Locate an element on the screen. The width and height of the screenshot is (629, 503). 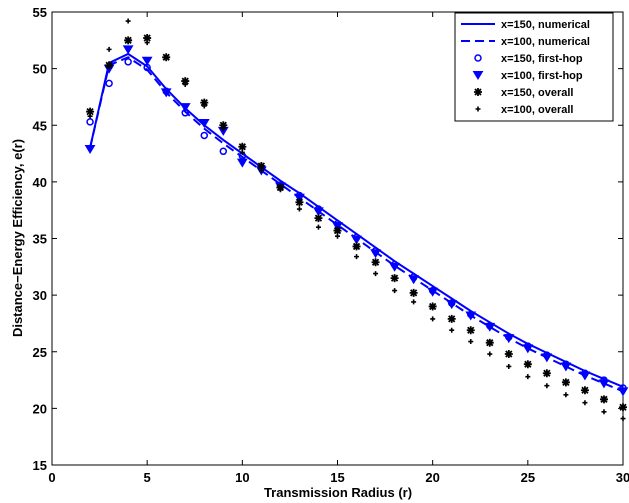
legend-box is located at coordinates (534, 67).